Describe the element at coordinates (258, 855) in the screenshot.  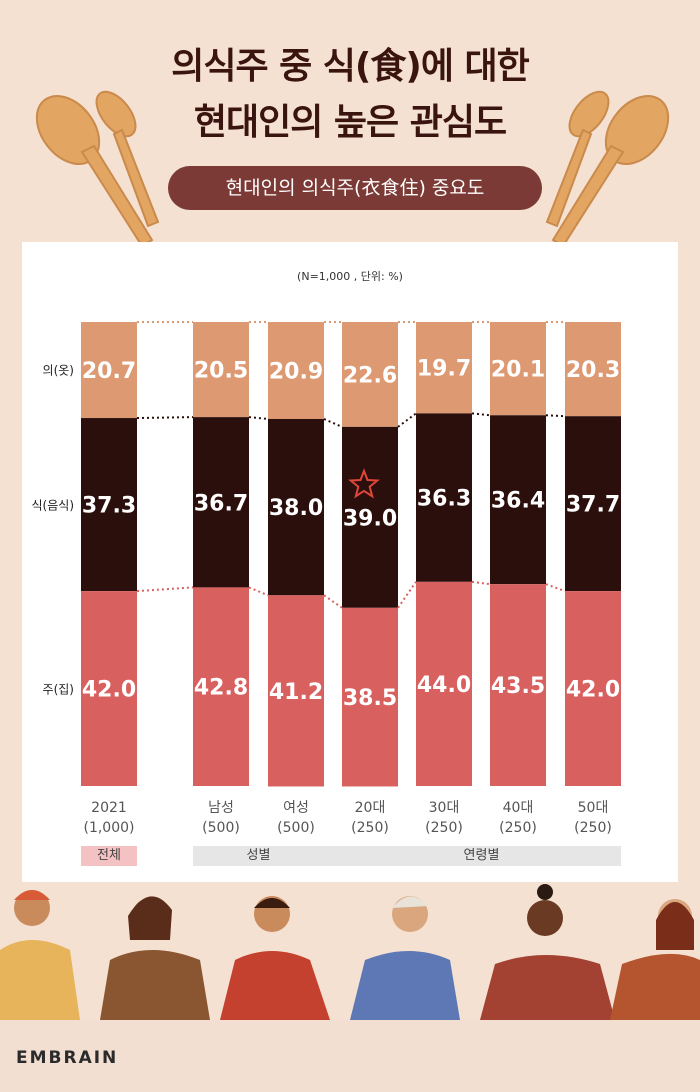
I see `group-label-gender: 성별` at that location.